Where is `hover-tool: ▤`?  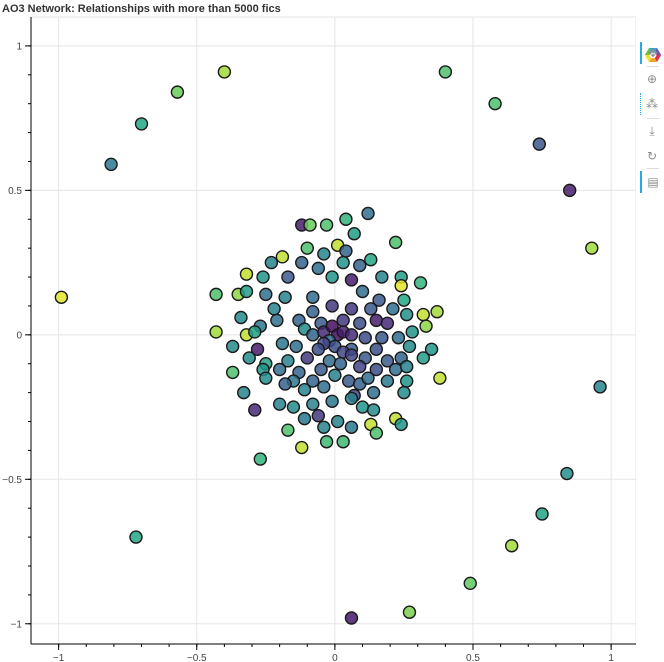
hover-tool: ▤ is located at coordinates (652, 182).